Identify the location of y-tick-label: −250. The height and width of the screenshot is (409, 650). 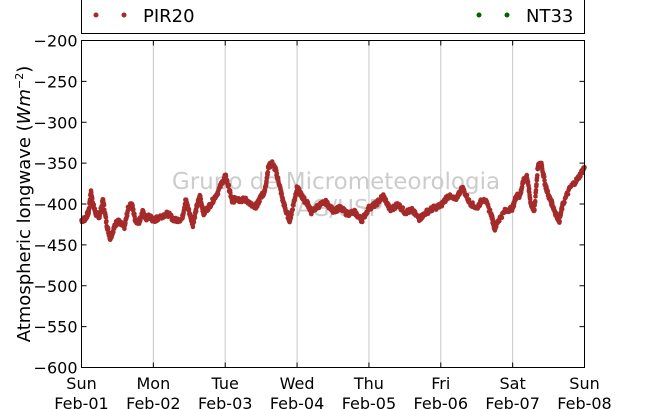
(56, 81).